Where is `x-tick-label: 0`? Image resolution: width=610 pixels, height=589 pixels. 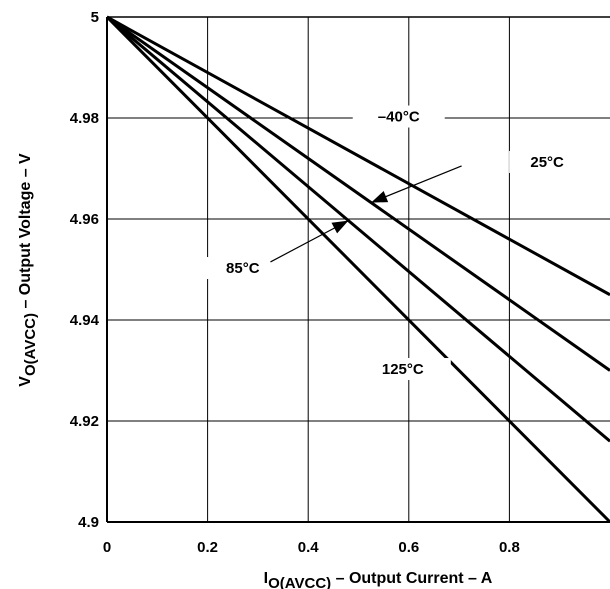
x-tick-label: 0 is located at coordinates (107, 547).